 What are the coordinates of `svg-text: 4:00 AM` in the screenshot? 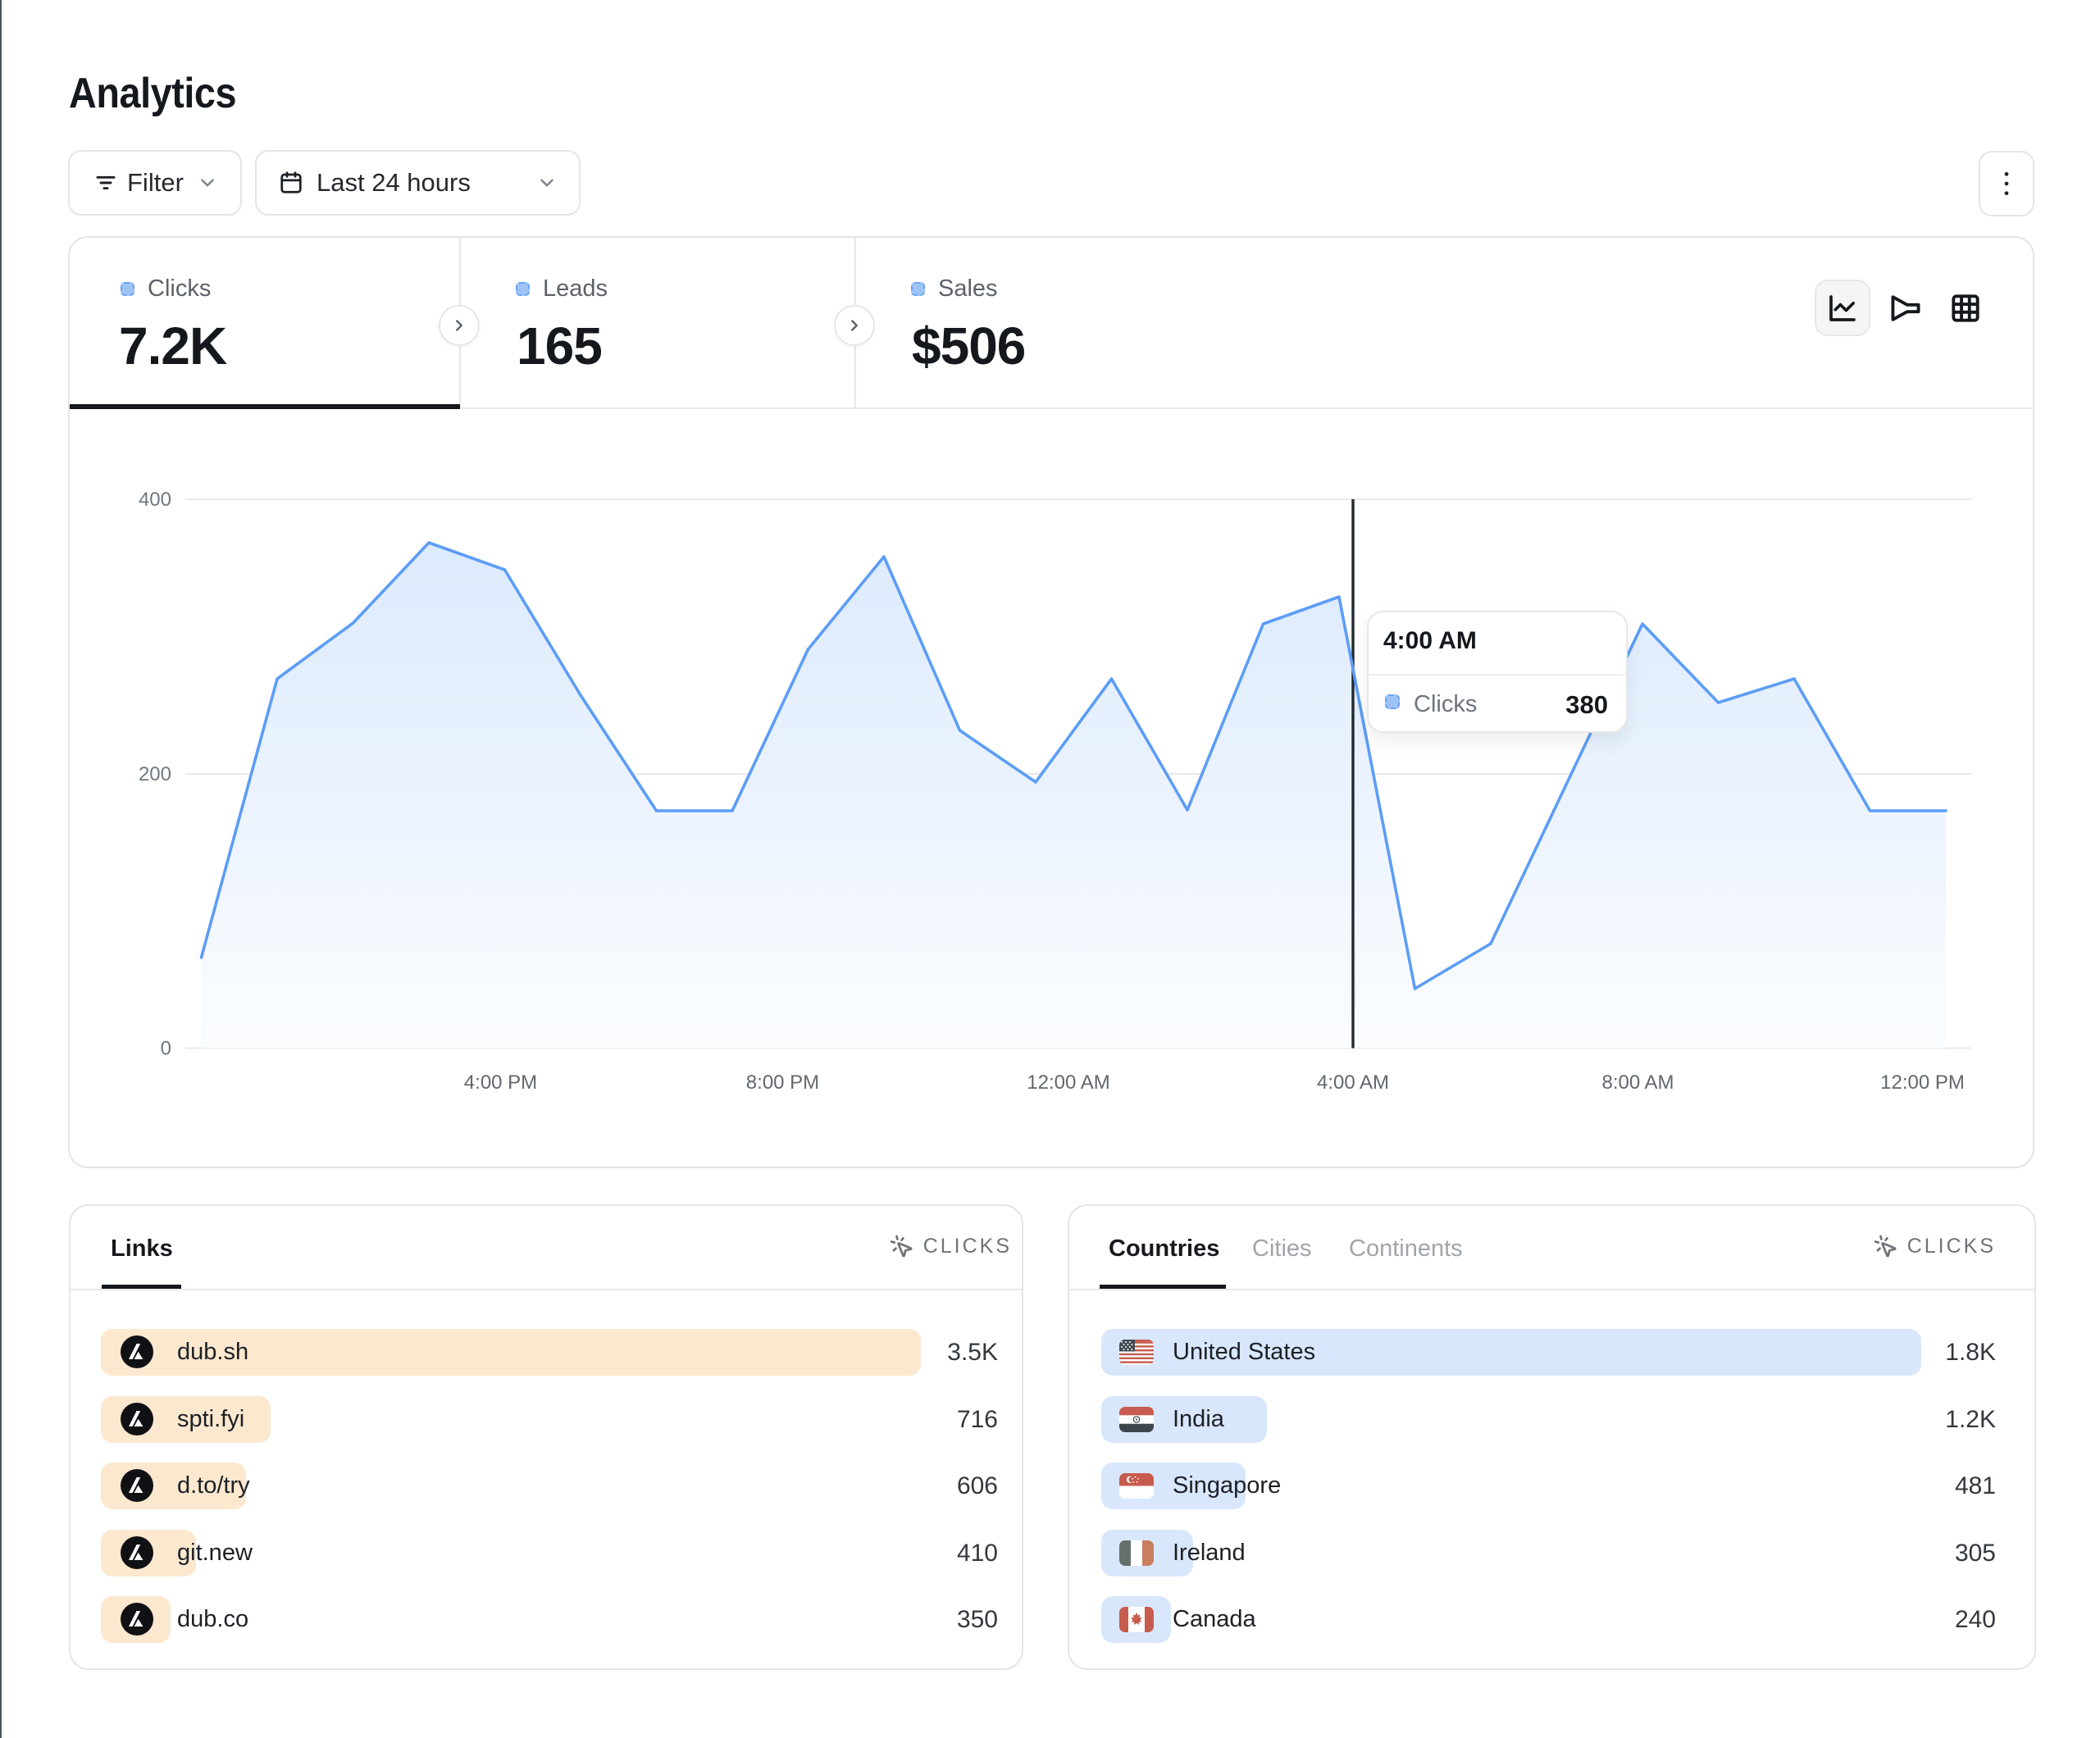 It's located at (1353, 1082).